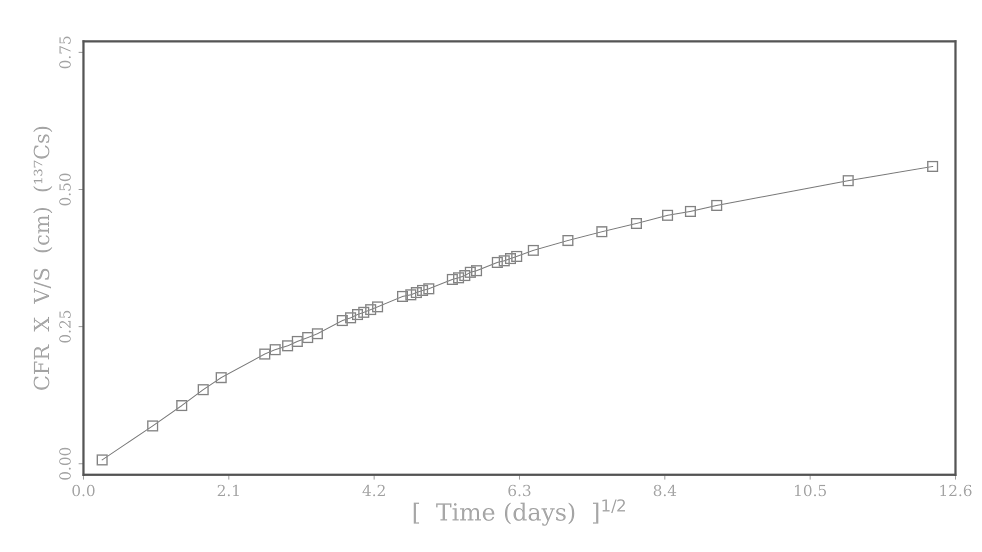 This screenshot has height=552, width=982. Describe the element at coordinates (65, 190) in the screenshot. I see `y-tick-label: 0.50` at that location.